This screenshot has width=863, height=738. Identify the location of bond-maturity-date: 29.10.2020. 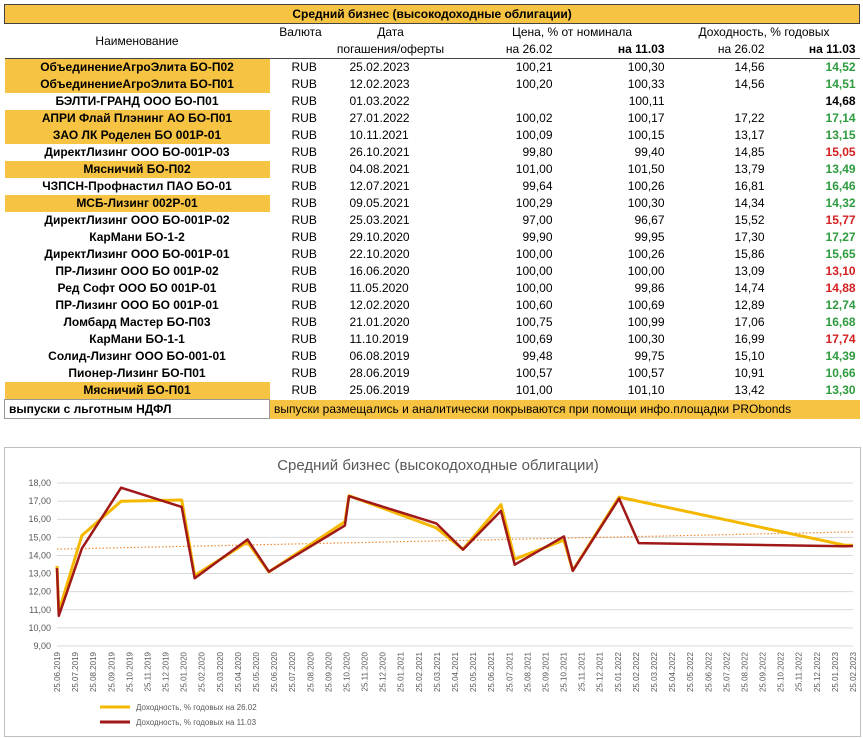
(379, 237).